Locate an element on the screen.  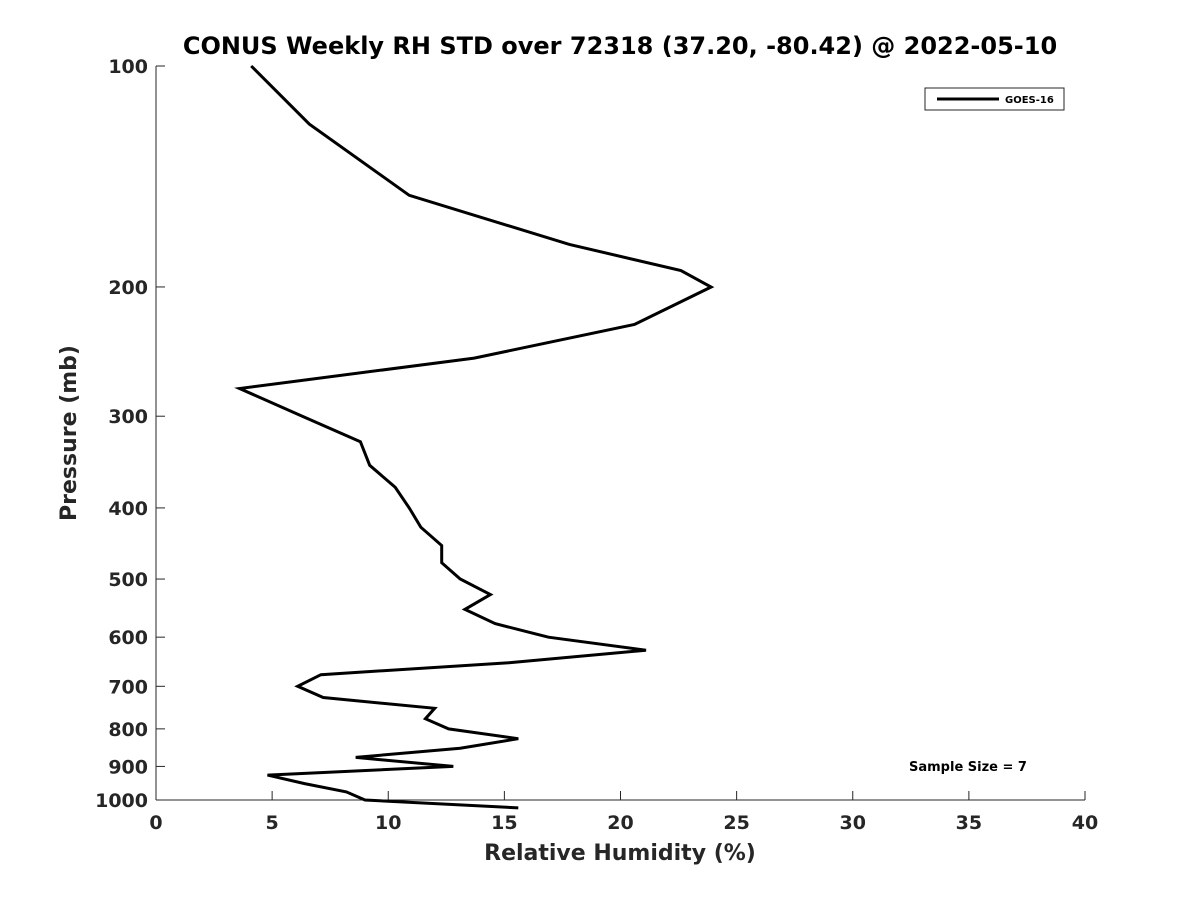
x-tick-label: 15 is located at coordinates (504, 823).